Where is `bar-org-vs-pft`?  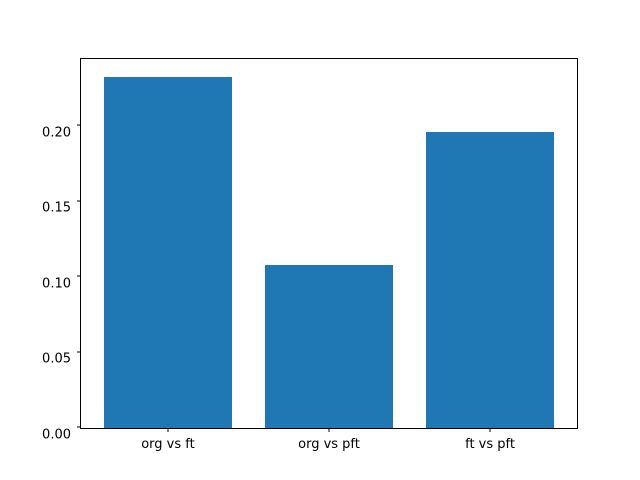 bar-org-vs-pft is located at coordinates (329, 346).